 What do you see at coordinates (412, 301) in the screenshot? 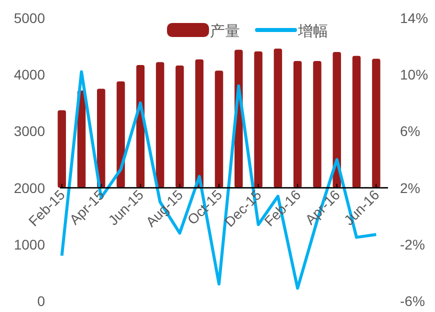
I see `y2-tick-label: -6%` at bounding box center [412, 301].